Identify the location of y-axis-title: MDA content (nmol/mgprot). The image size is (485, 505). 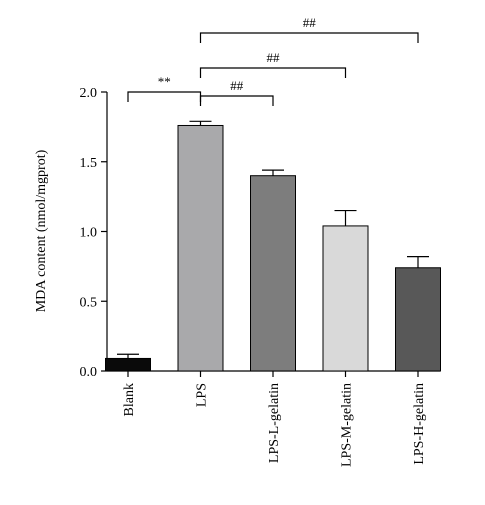
(41, 230).